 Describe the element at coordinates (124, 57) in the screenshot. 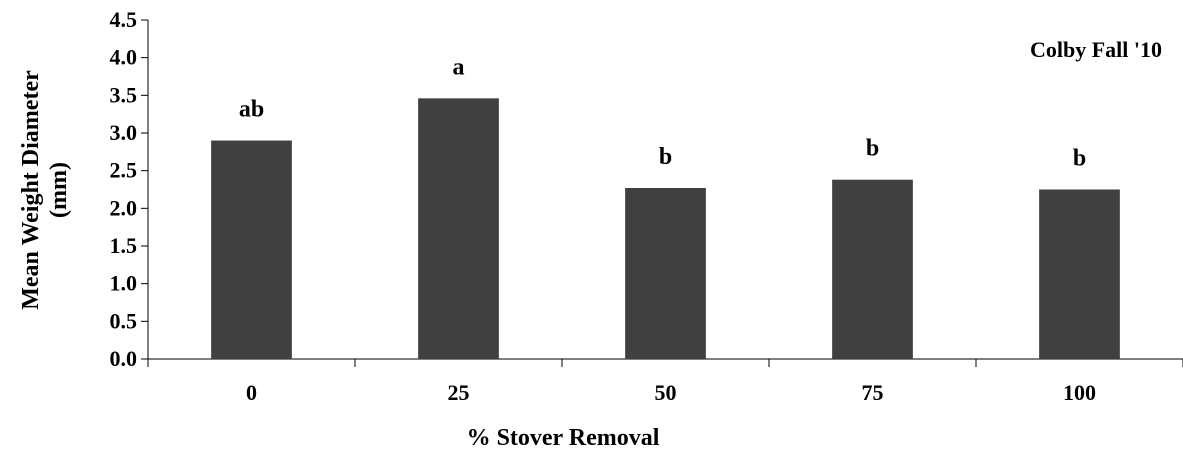

I see `y-tick-label: 4.0` at that location.